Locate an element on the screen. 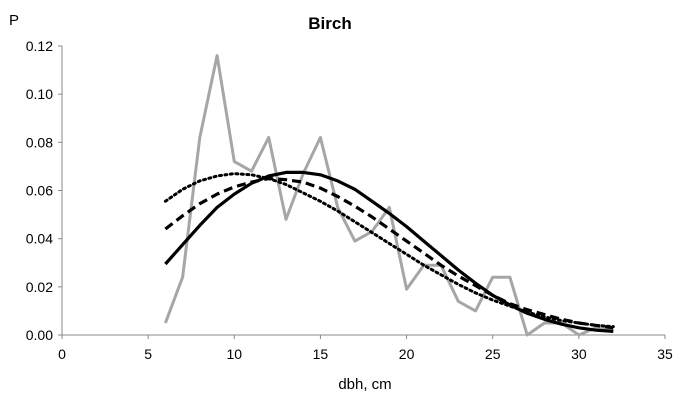 The height and width of the screenshot is (399, 680). y-tick-label: 0.04 is located at coordinates (39, 239).